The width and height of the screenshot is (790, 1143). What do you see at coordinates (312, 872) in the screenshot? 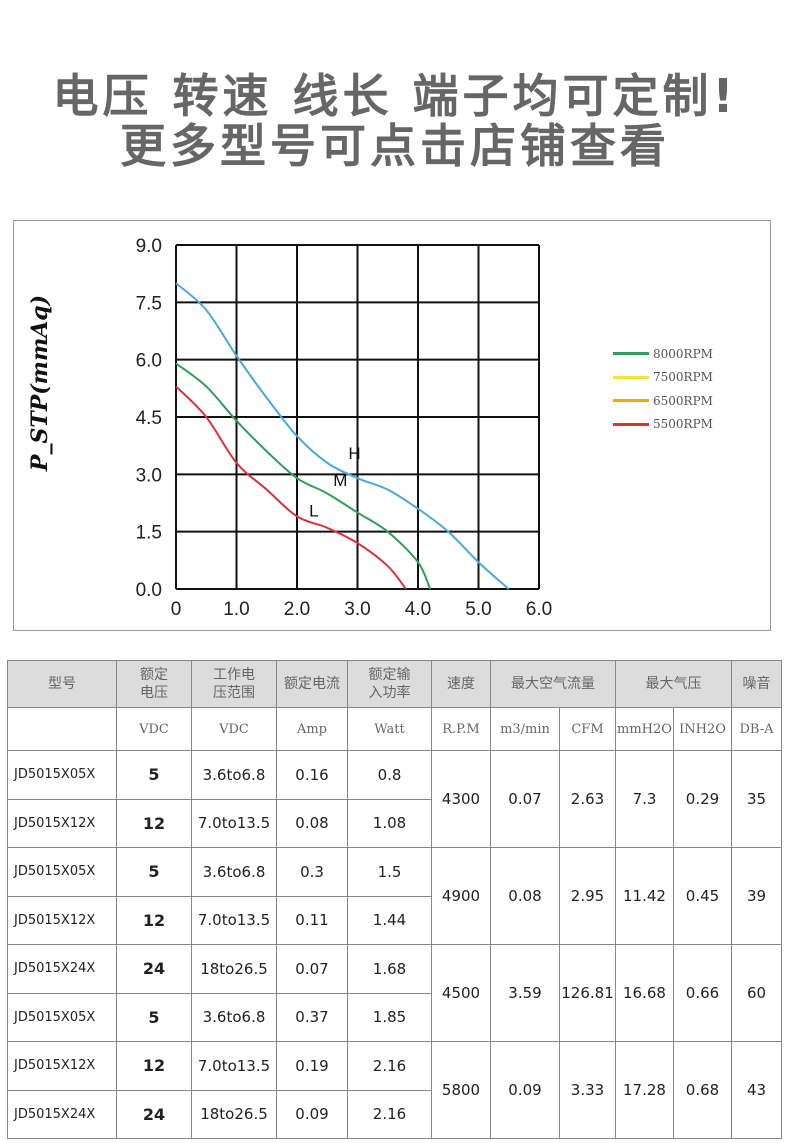
I see `current-cell: 0.3` at bounding box center [312, 872].